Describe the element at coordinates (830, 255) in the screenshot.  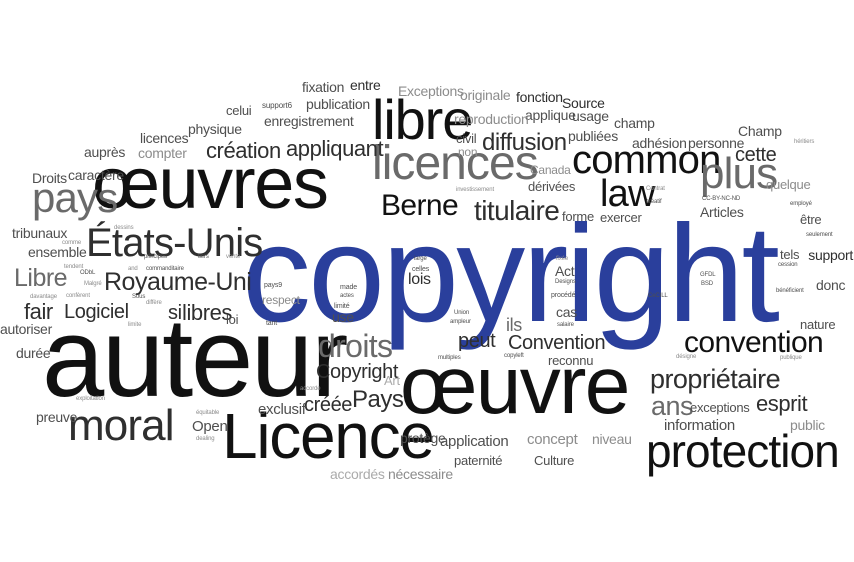
I see `word-support: support` at that location.